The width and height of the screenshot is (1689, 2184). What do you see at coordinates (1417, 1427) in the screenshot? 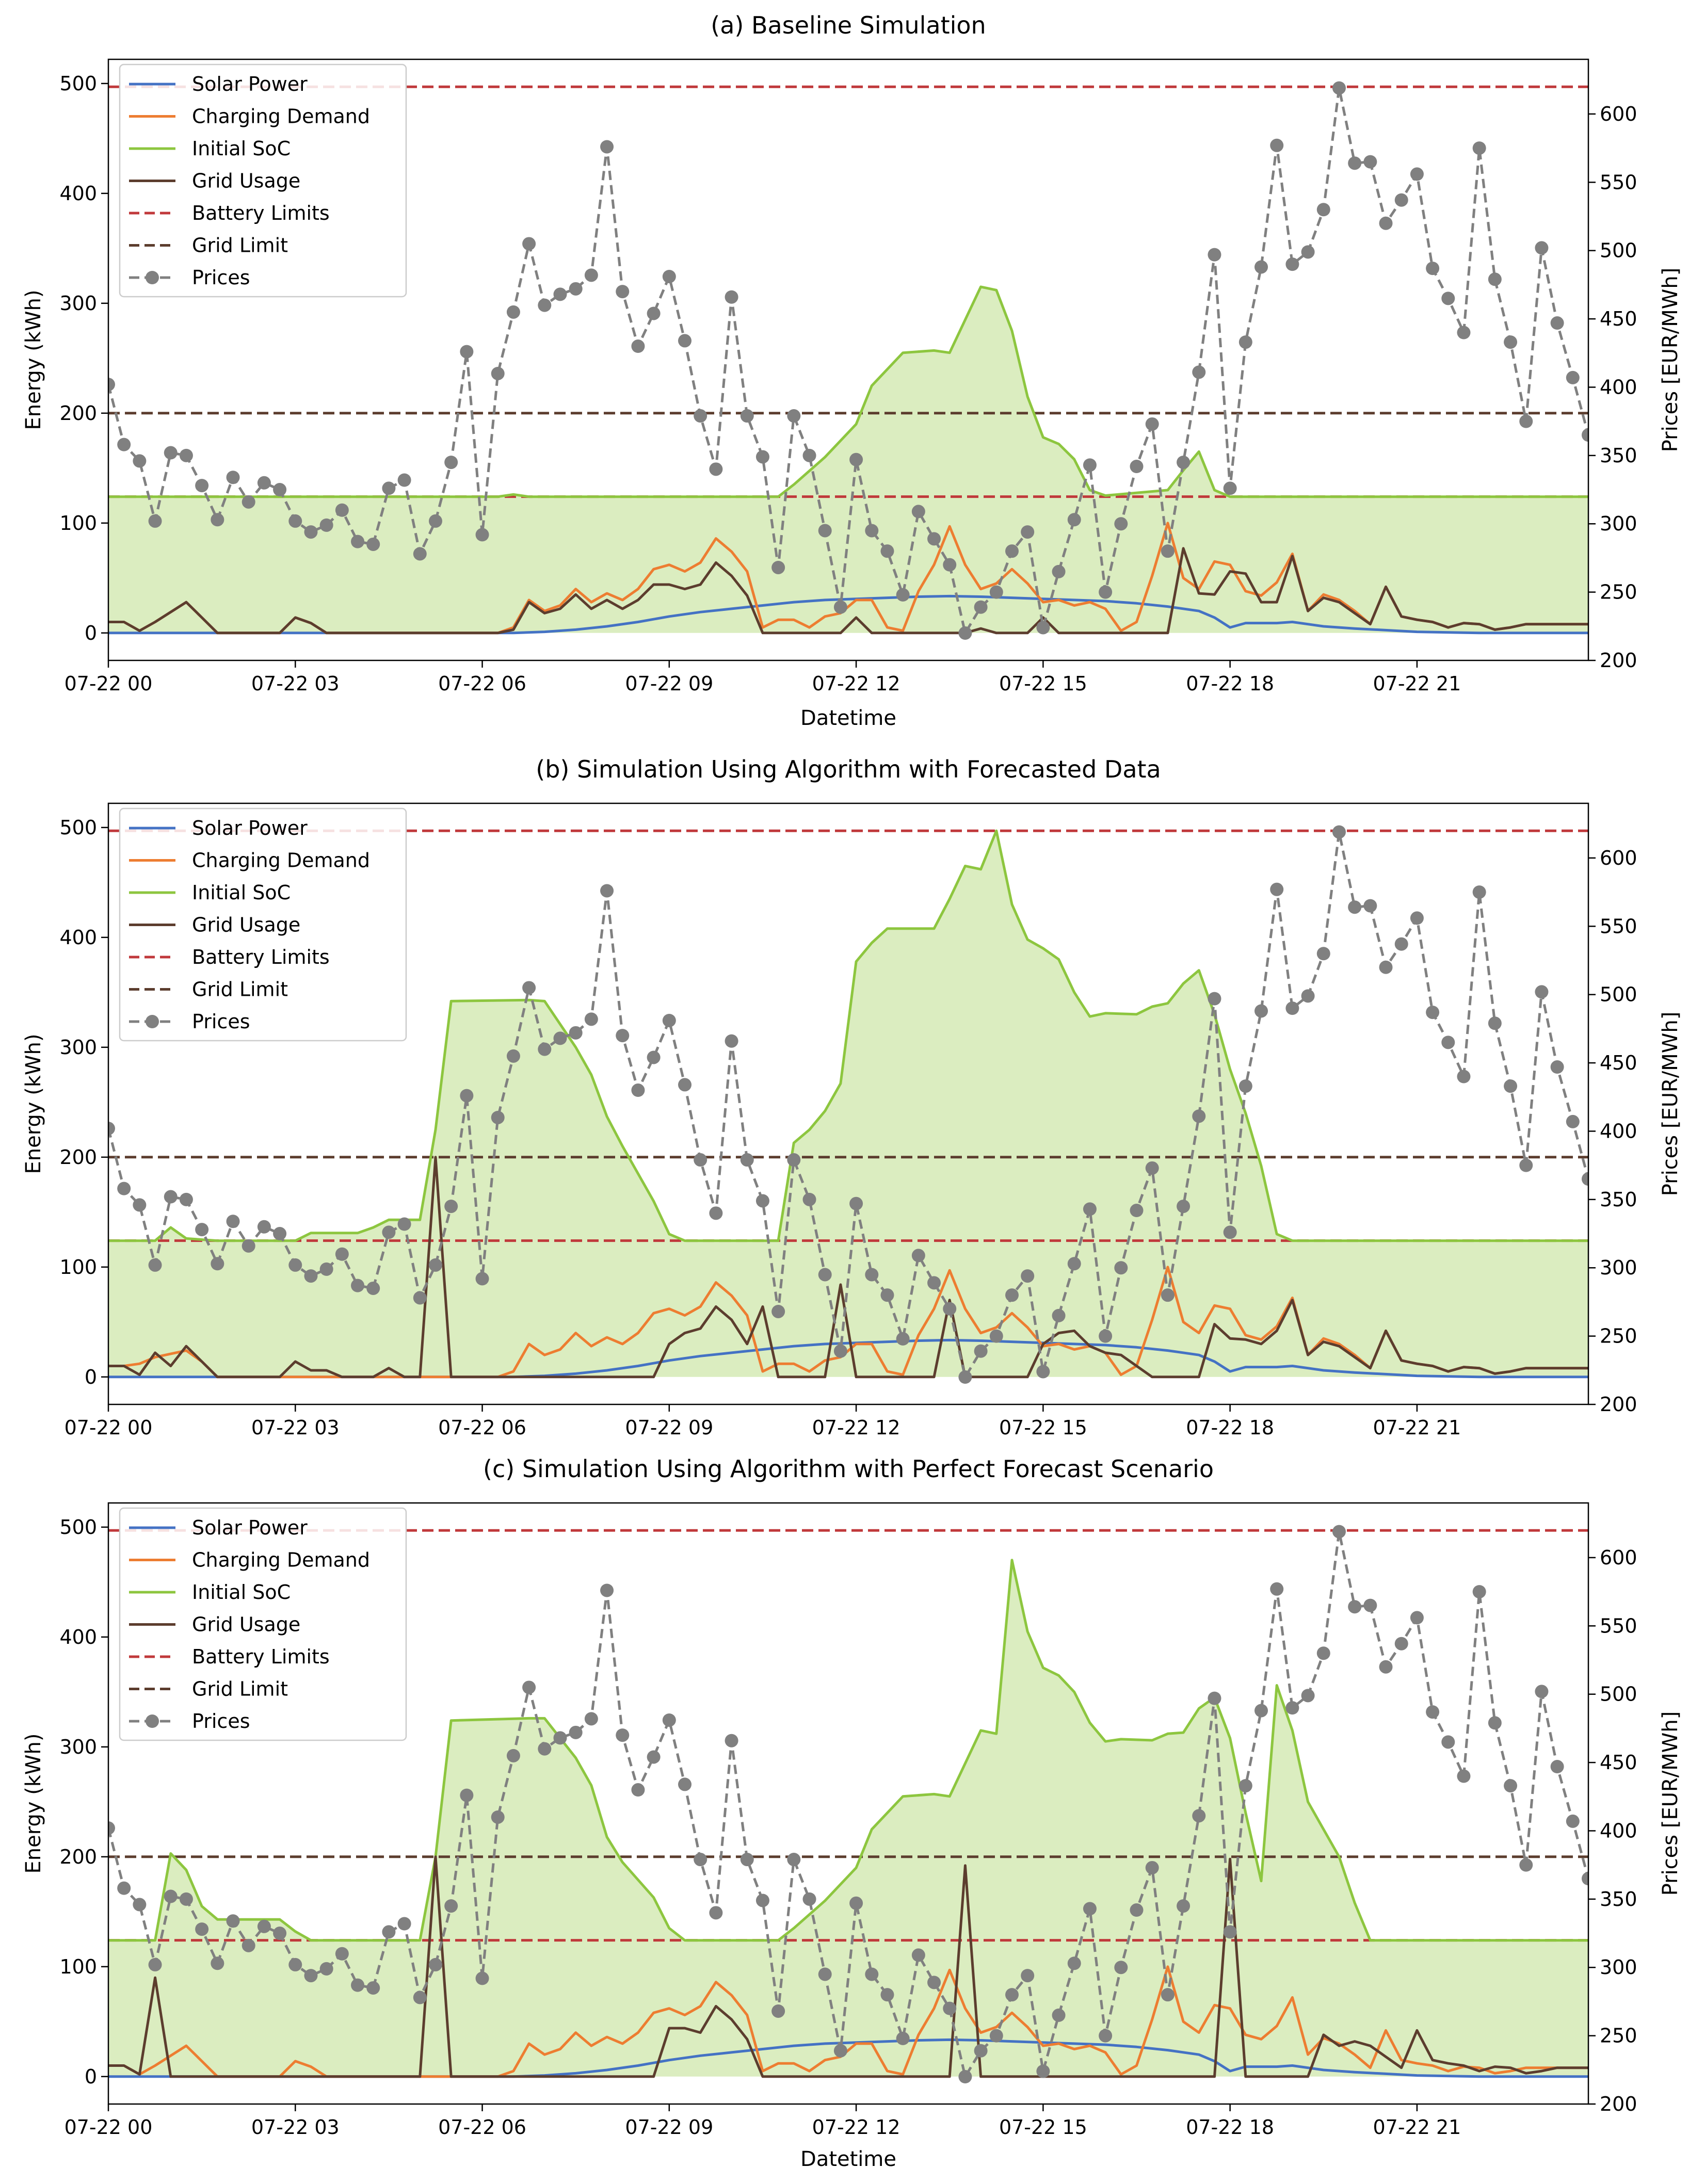
I see `x-tick-label: 07-22 21` at bounding box center [1417, 1427].